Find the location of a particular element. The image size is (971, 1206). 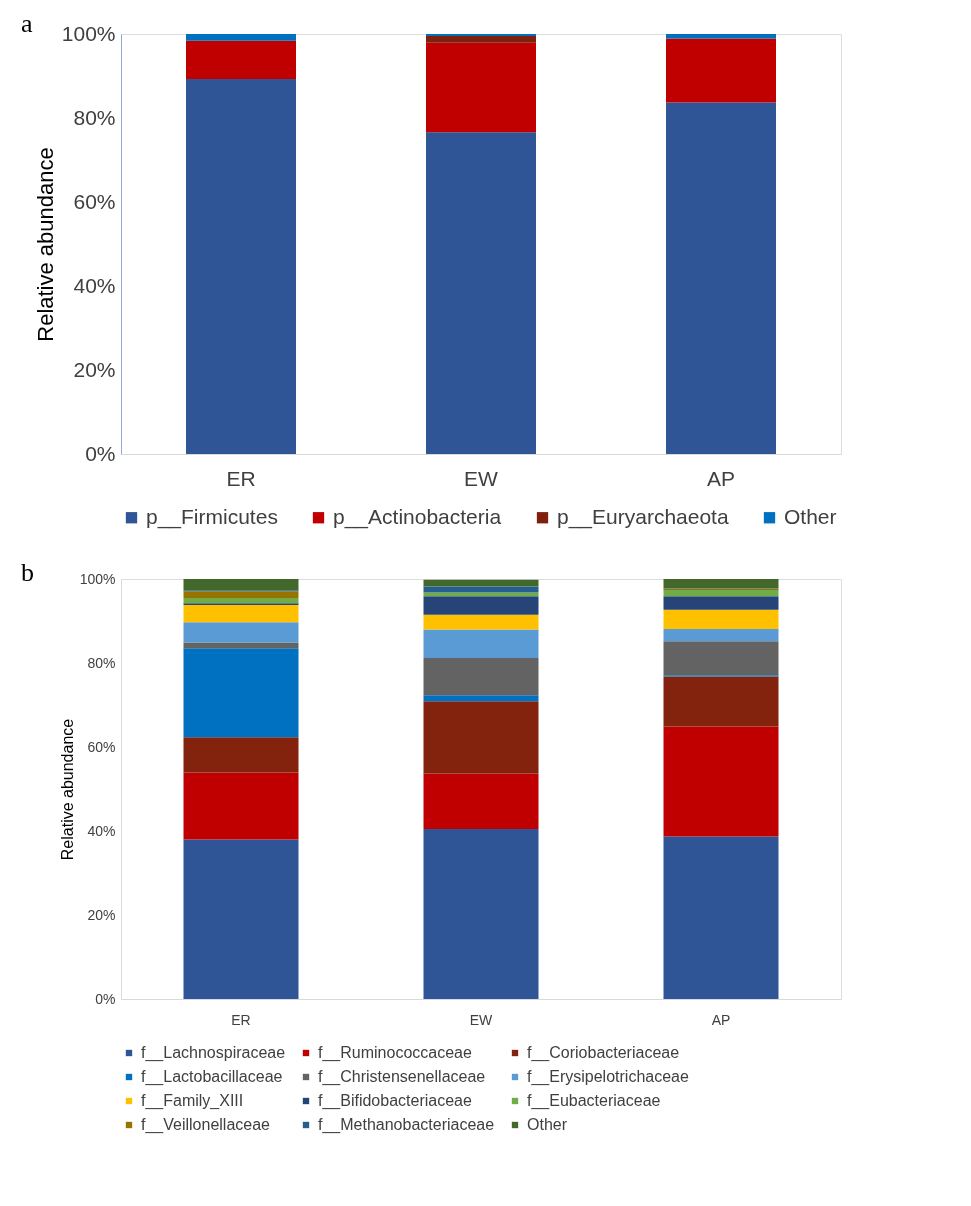

legend-label: f__Methanobacteriaceae is located at coordinates (406, 1125).